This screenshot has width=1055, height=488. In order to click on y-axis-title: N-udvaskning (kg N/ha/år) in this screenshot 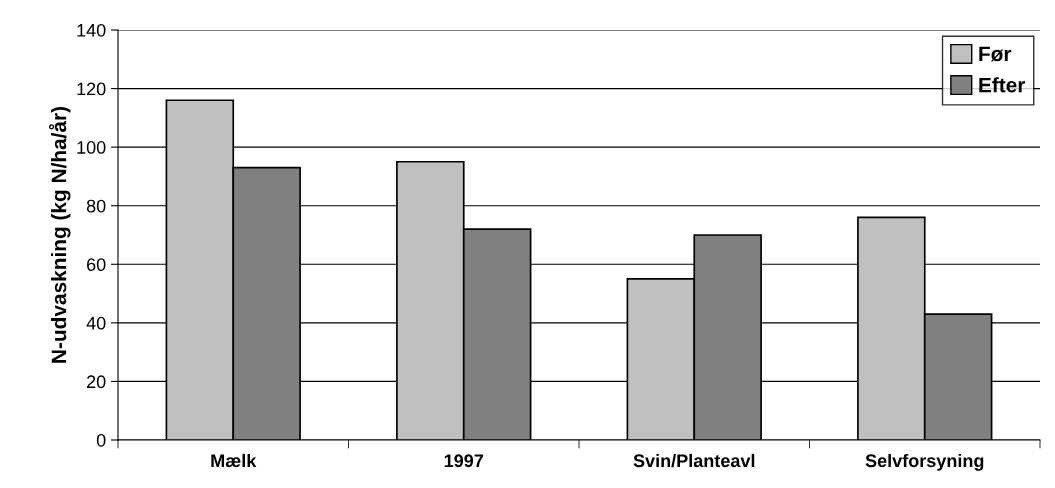, I will do `click(59, 234)`.